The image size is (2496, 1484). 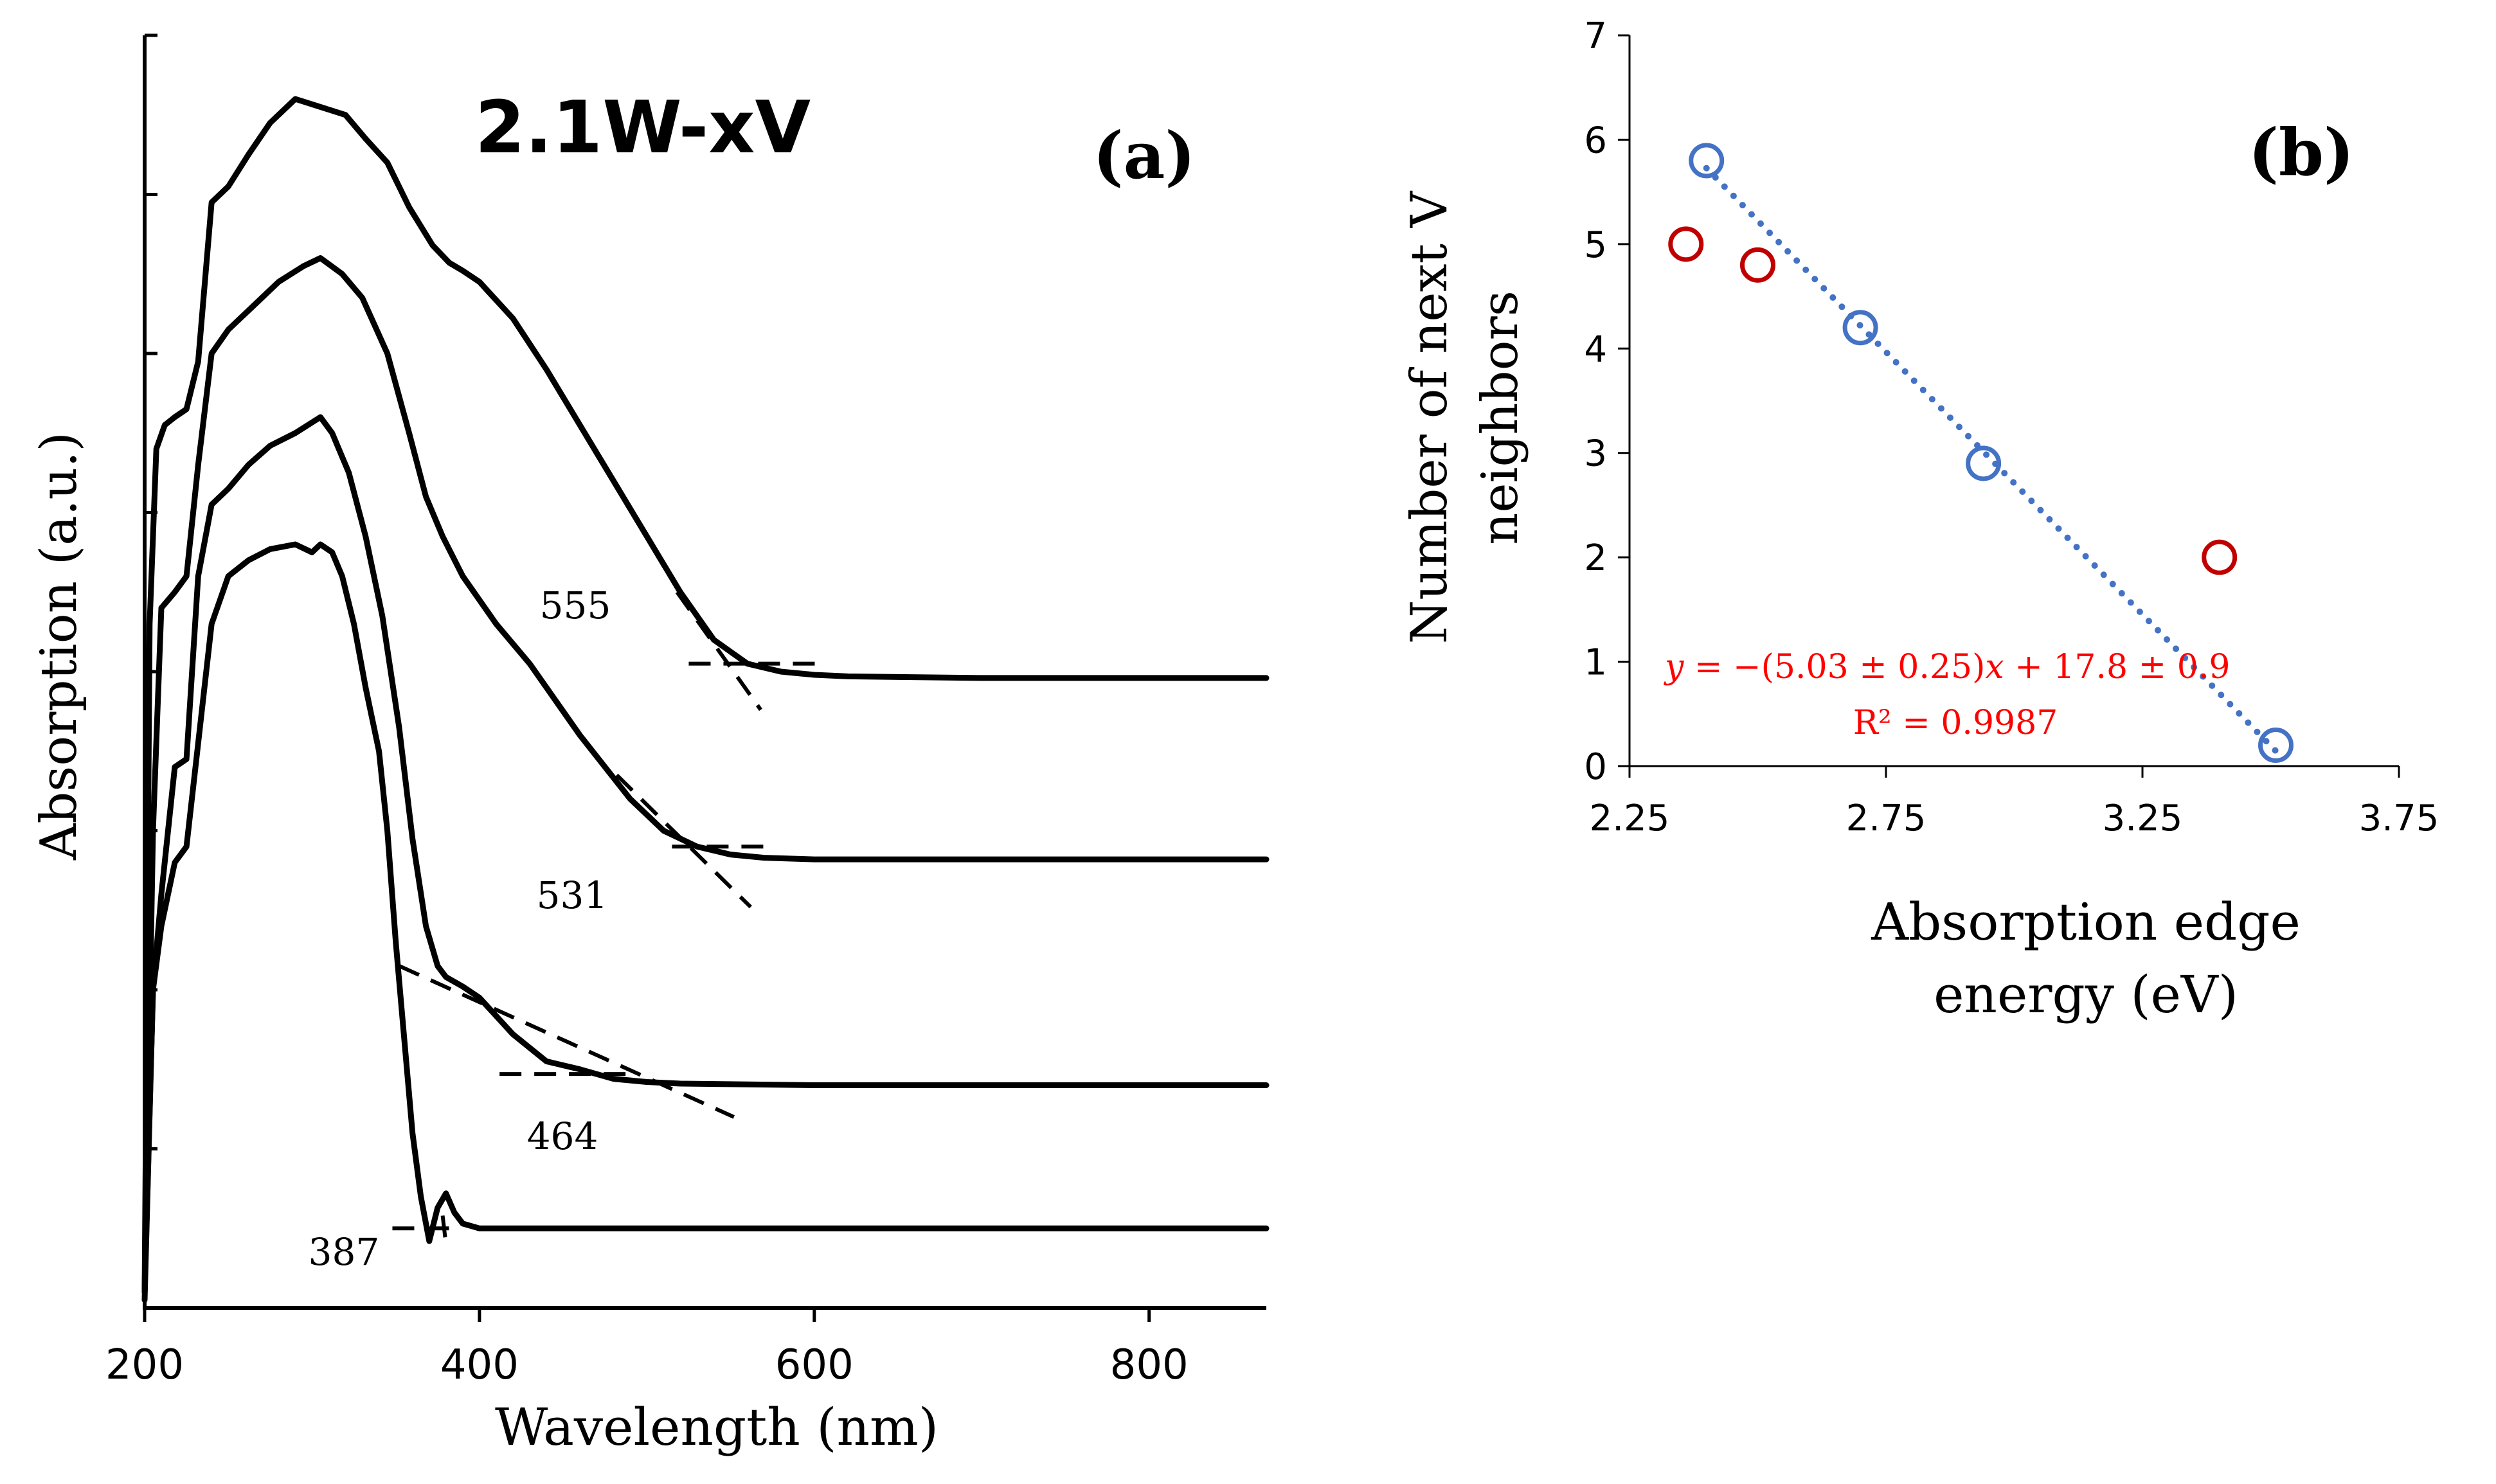 I want to click on panel-b-y-tick-label-5: 5, so click(x=1596, y=245).